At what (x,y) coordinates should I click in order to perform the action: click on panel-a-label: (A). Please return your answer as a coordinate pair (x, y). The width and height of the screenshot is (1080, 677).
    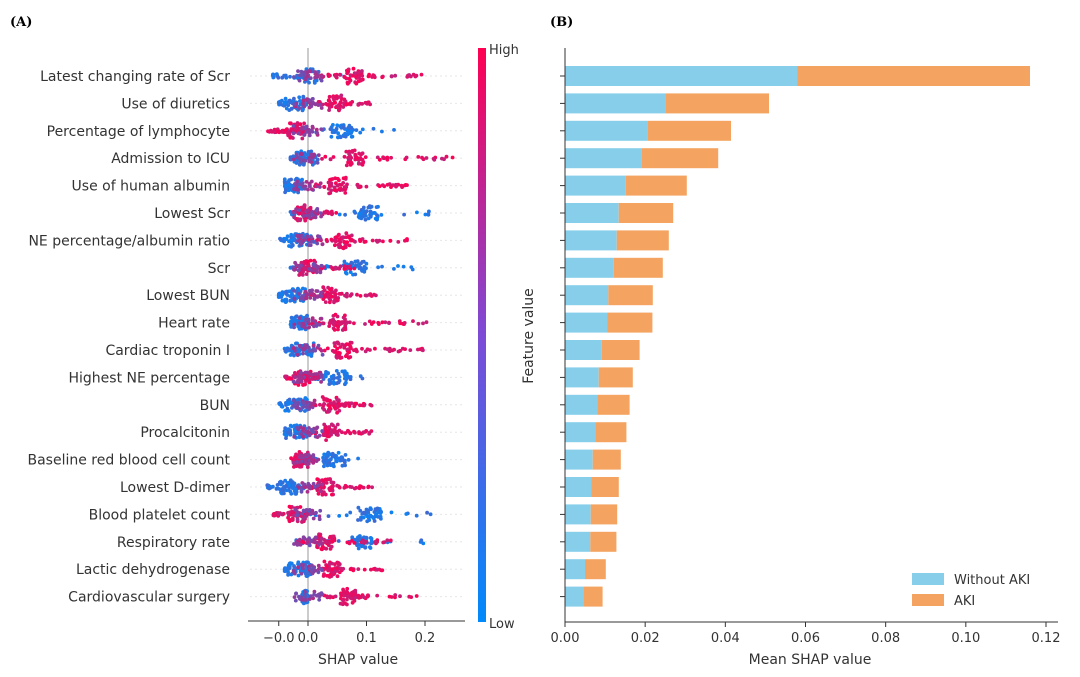
    Looking at the image, I should click on (21, 22).